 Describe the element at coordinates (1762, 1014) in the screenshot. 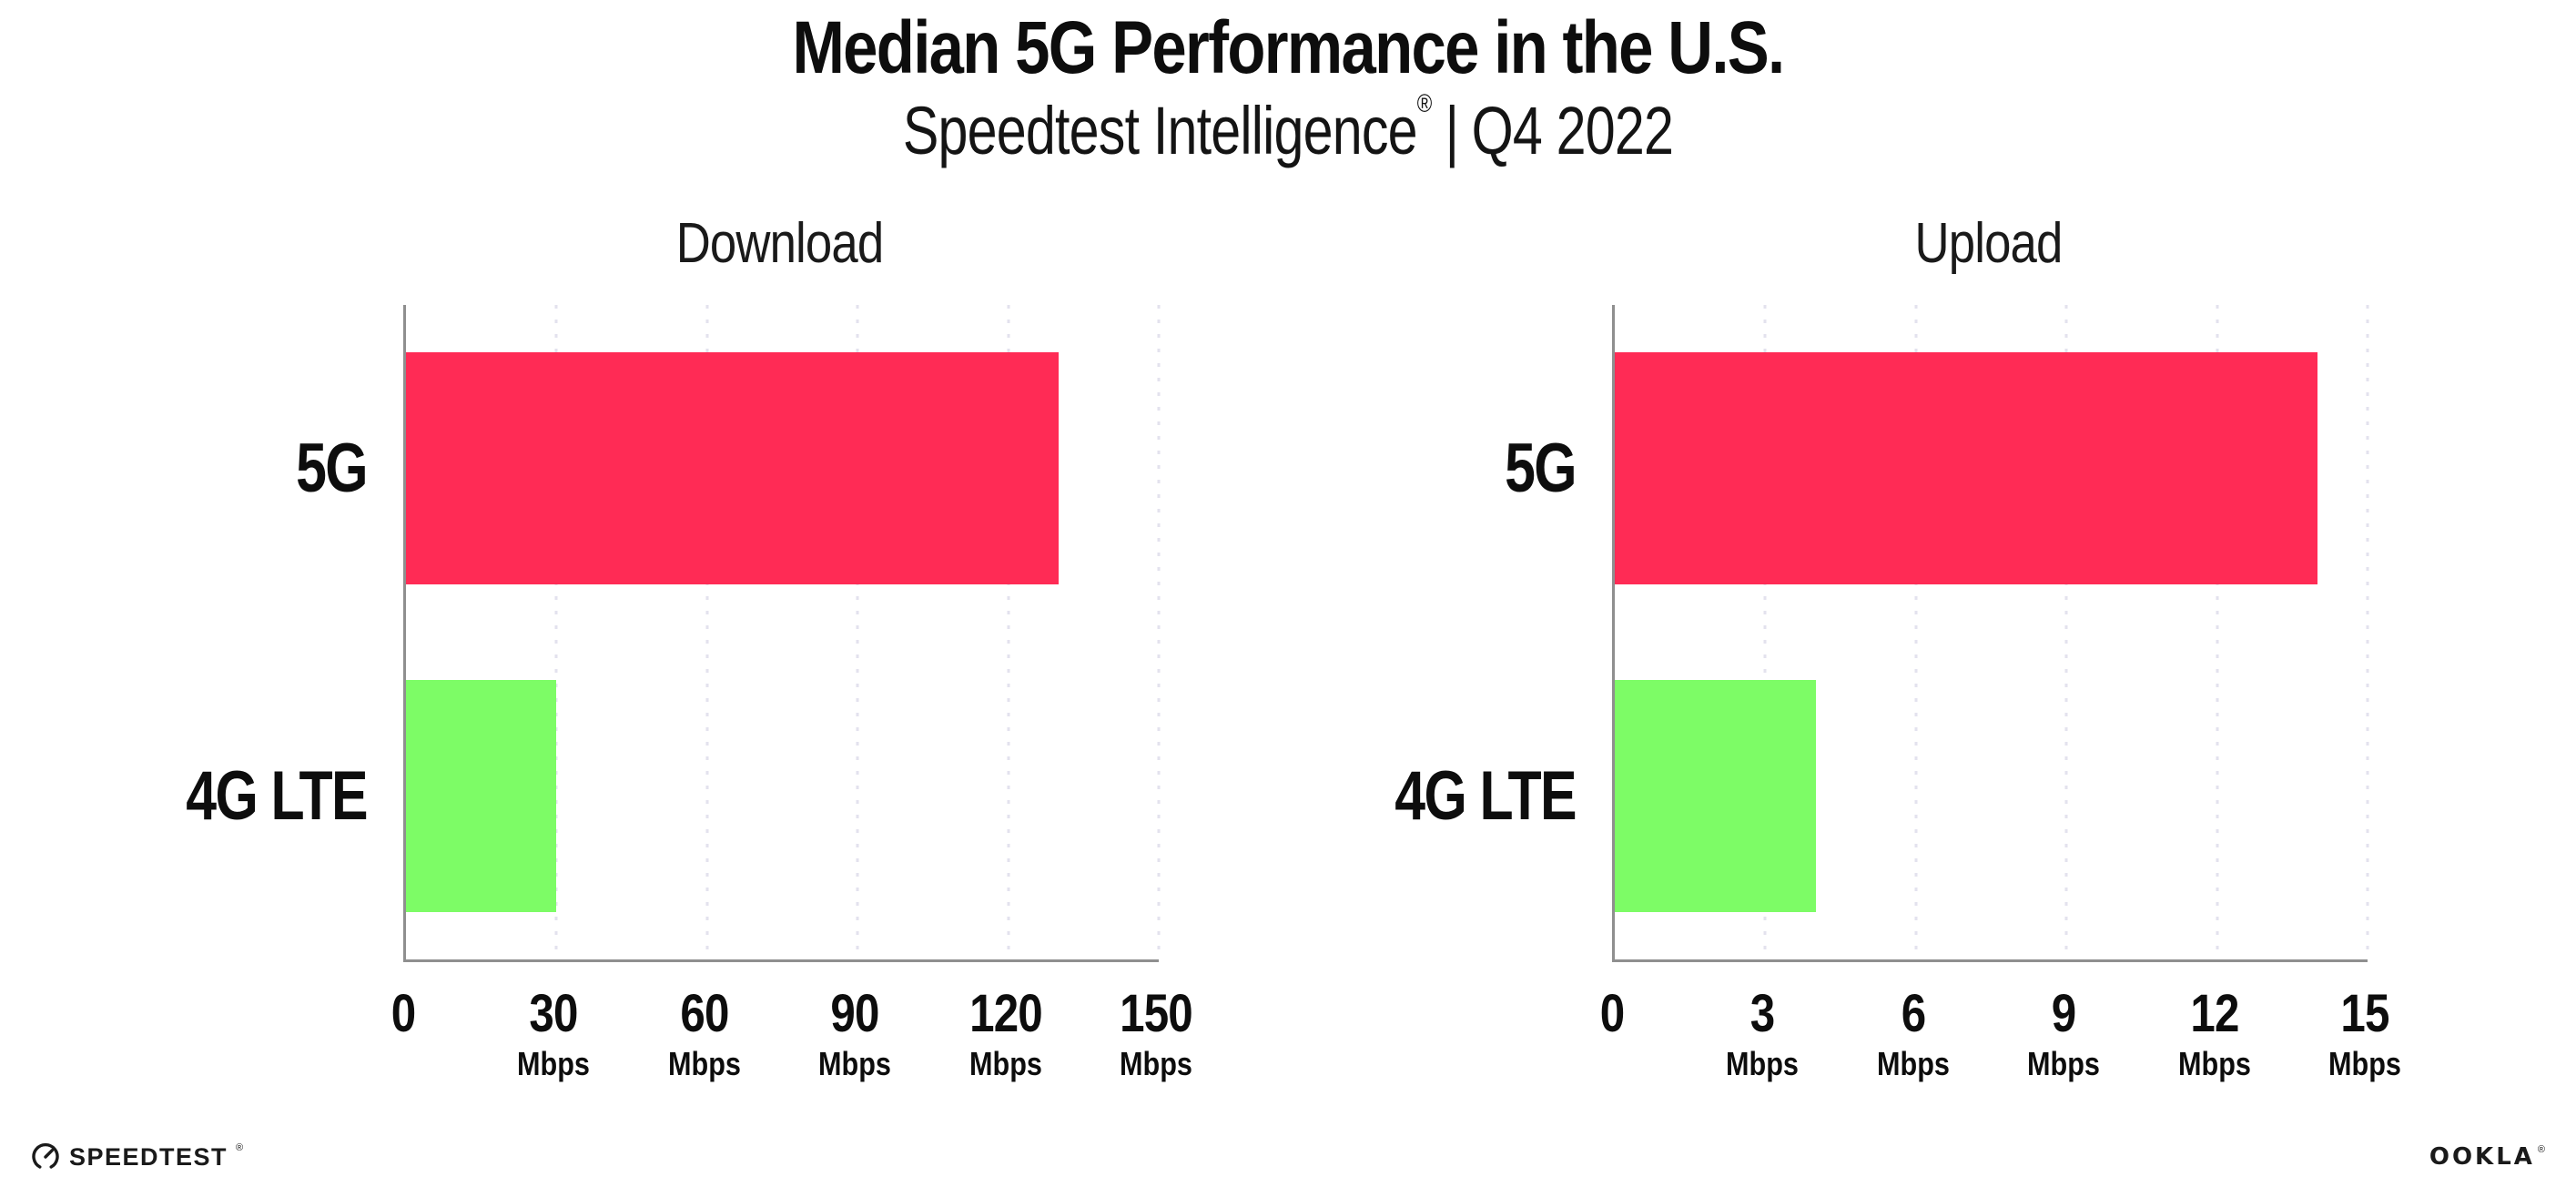

I see `x-tick-value: 3` at that location.